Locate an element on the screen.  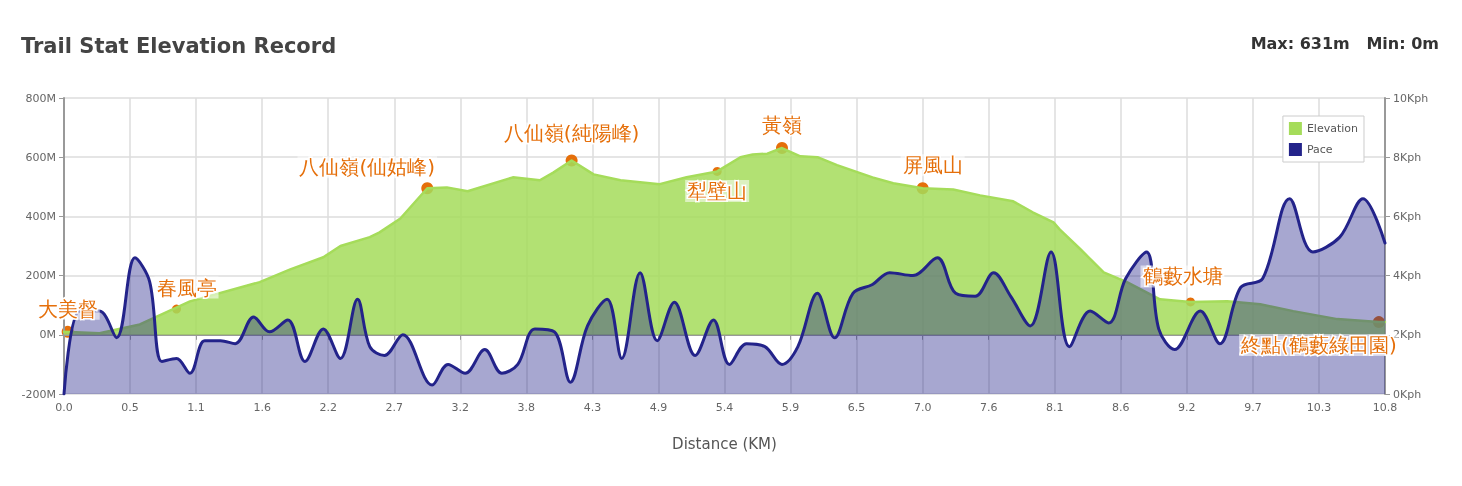
x-tick-label: 1.1 is located at coordinates (196, 407).